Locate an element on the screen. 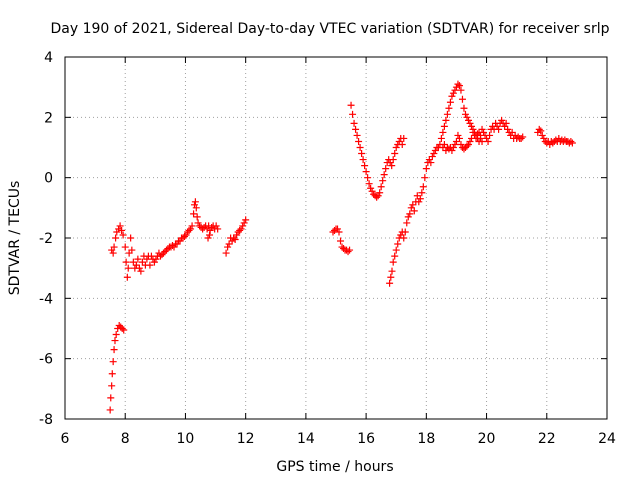 This screenshot has height=480, width=640. x-tick-label: 10 is located at coordinates (186, 439).